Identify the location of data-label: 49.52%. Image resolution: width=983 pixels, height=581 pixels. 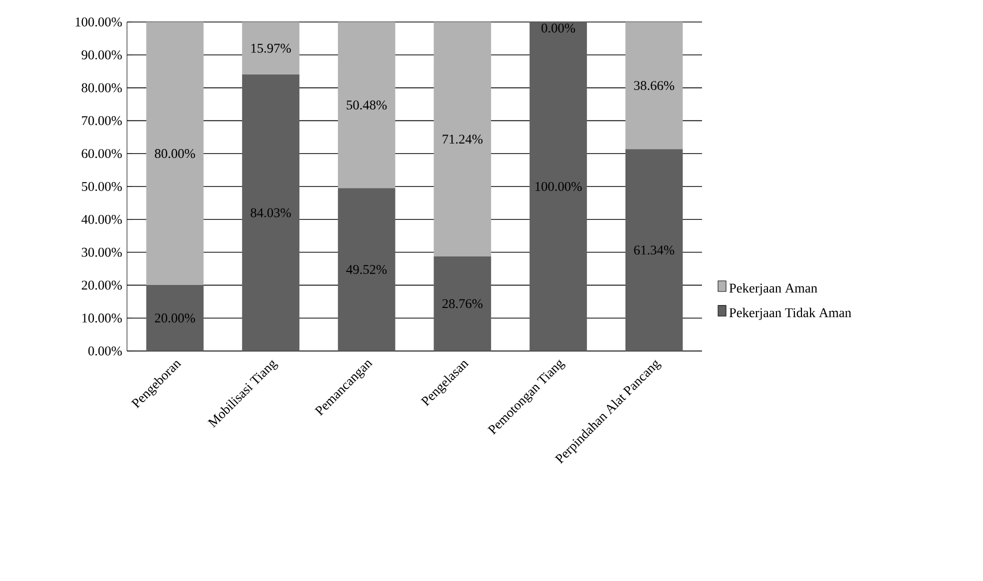
(366, 269).